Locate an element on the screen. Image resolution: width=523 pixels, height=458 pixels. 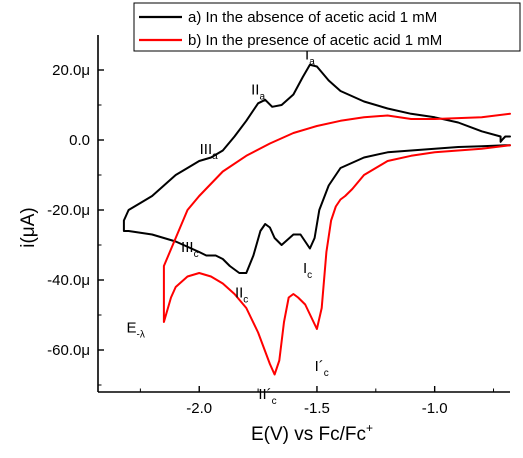
peak-label: I´c is located at coordinates (322, 368).